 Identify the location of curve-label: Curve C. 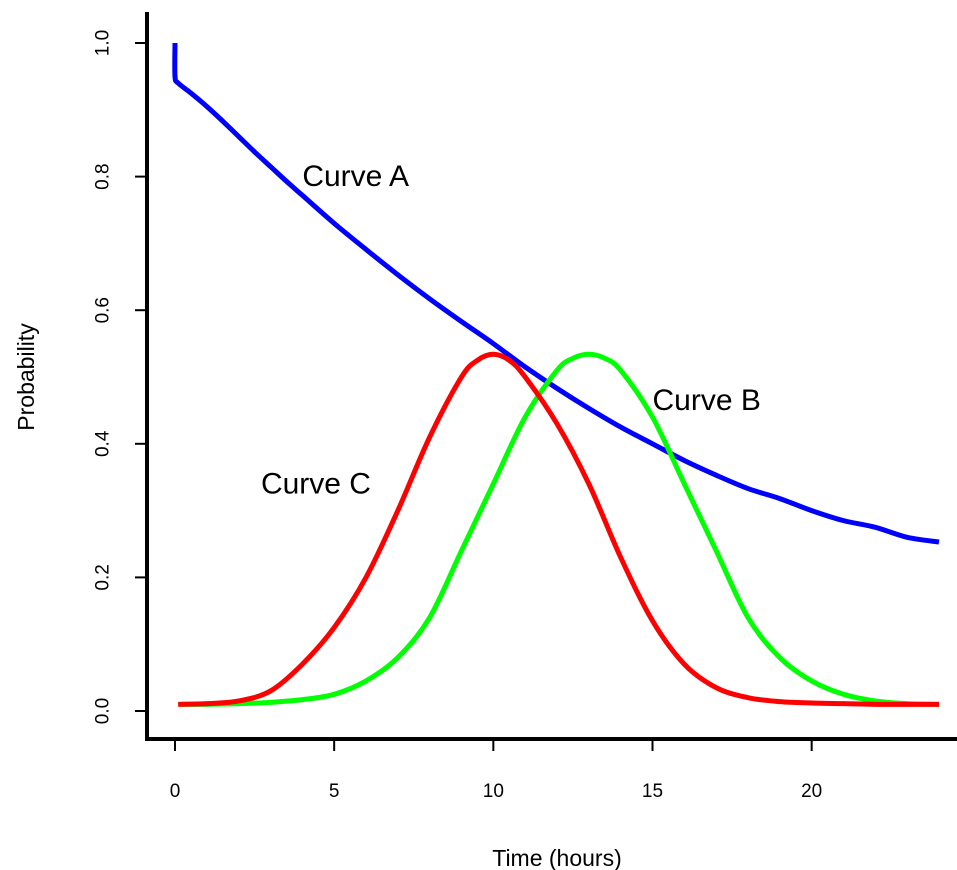
(316, 483).